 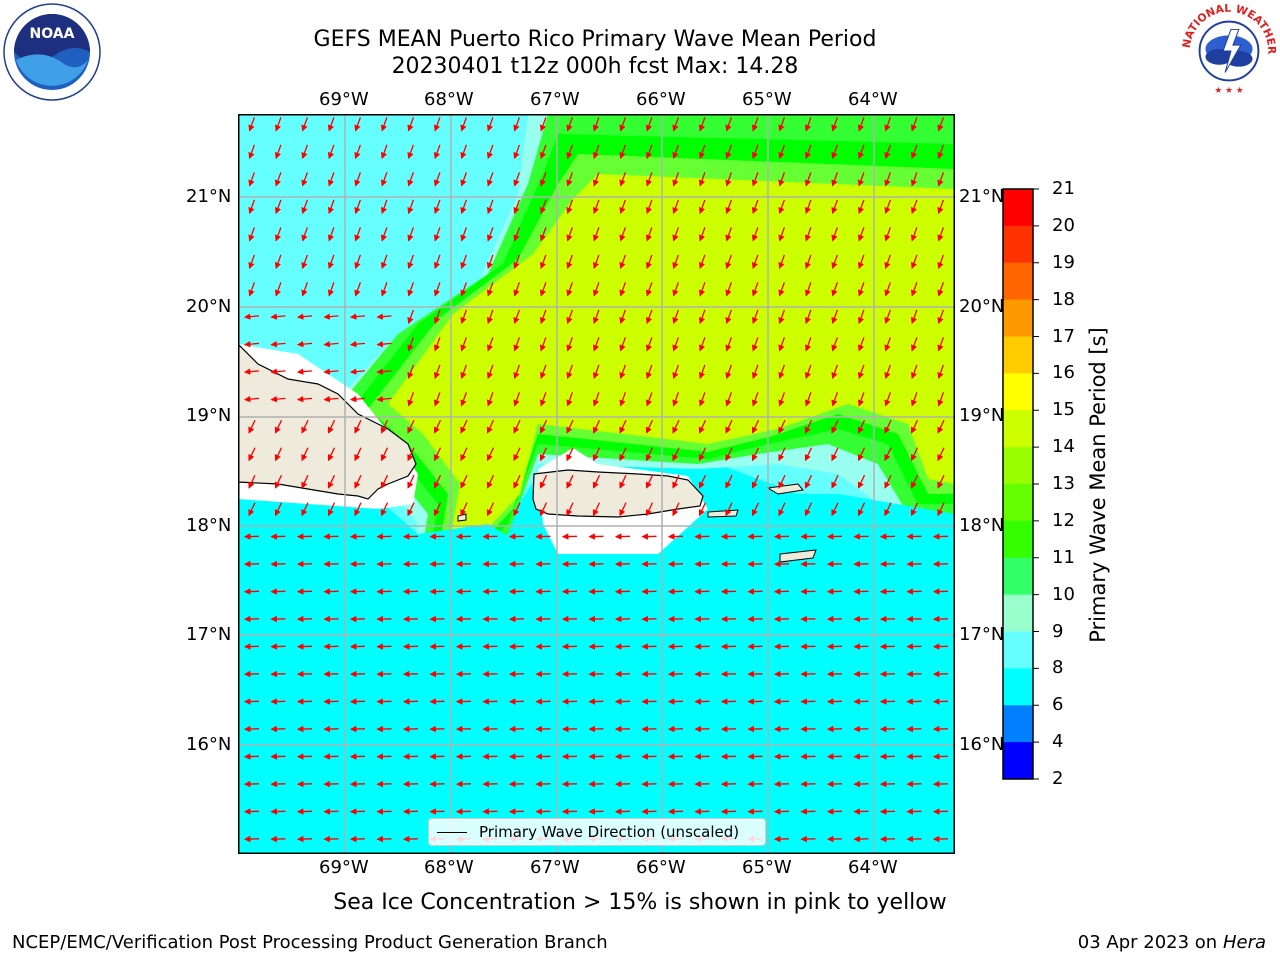 What do you see at coordinates (1150, 942) in the screenshot?
I see `footer-date-text: 03 Apr 2023 on` at bounding box center [1150, 942].